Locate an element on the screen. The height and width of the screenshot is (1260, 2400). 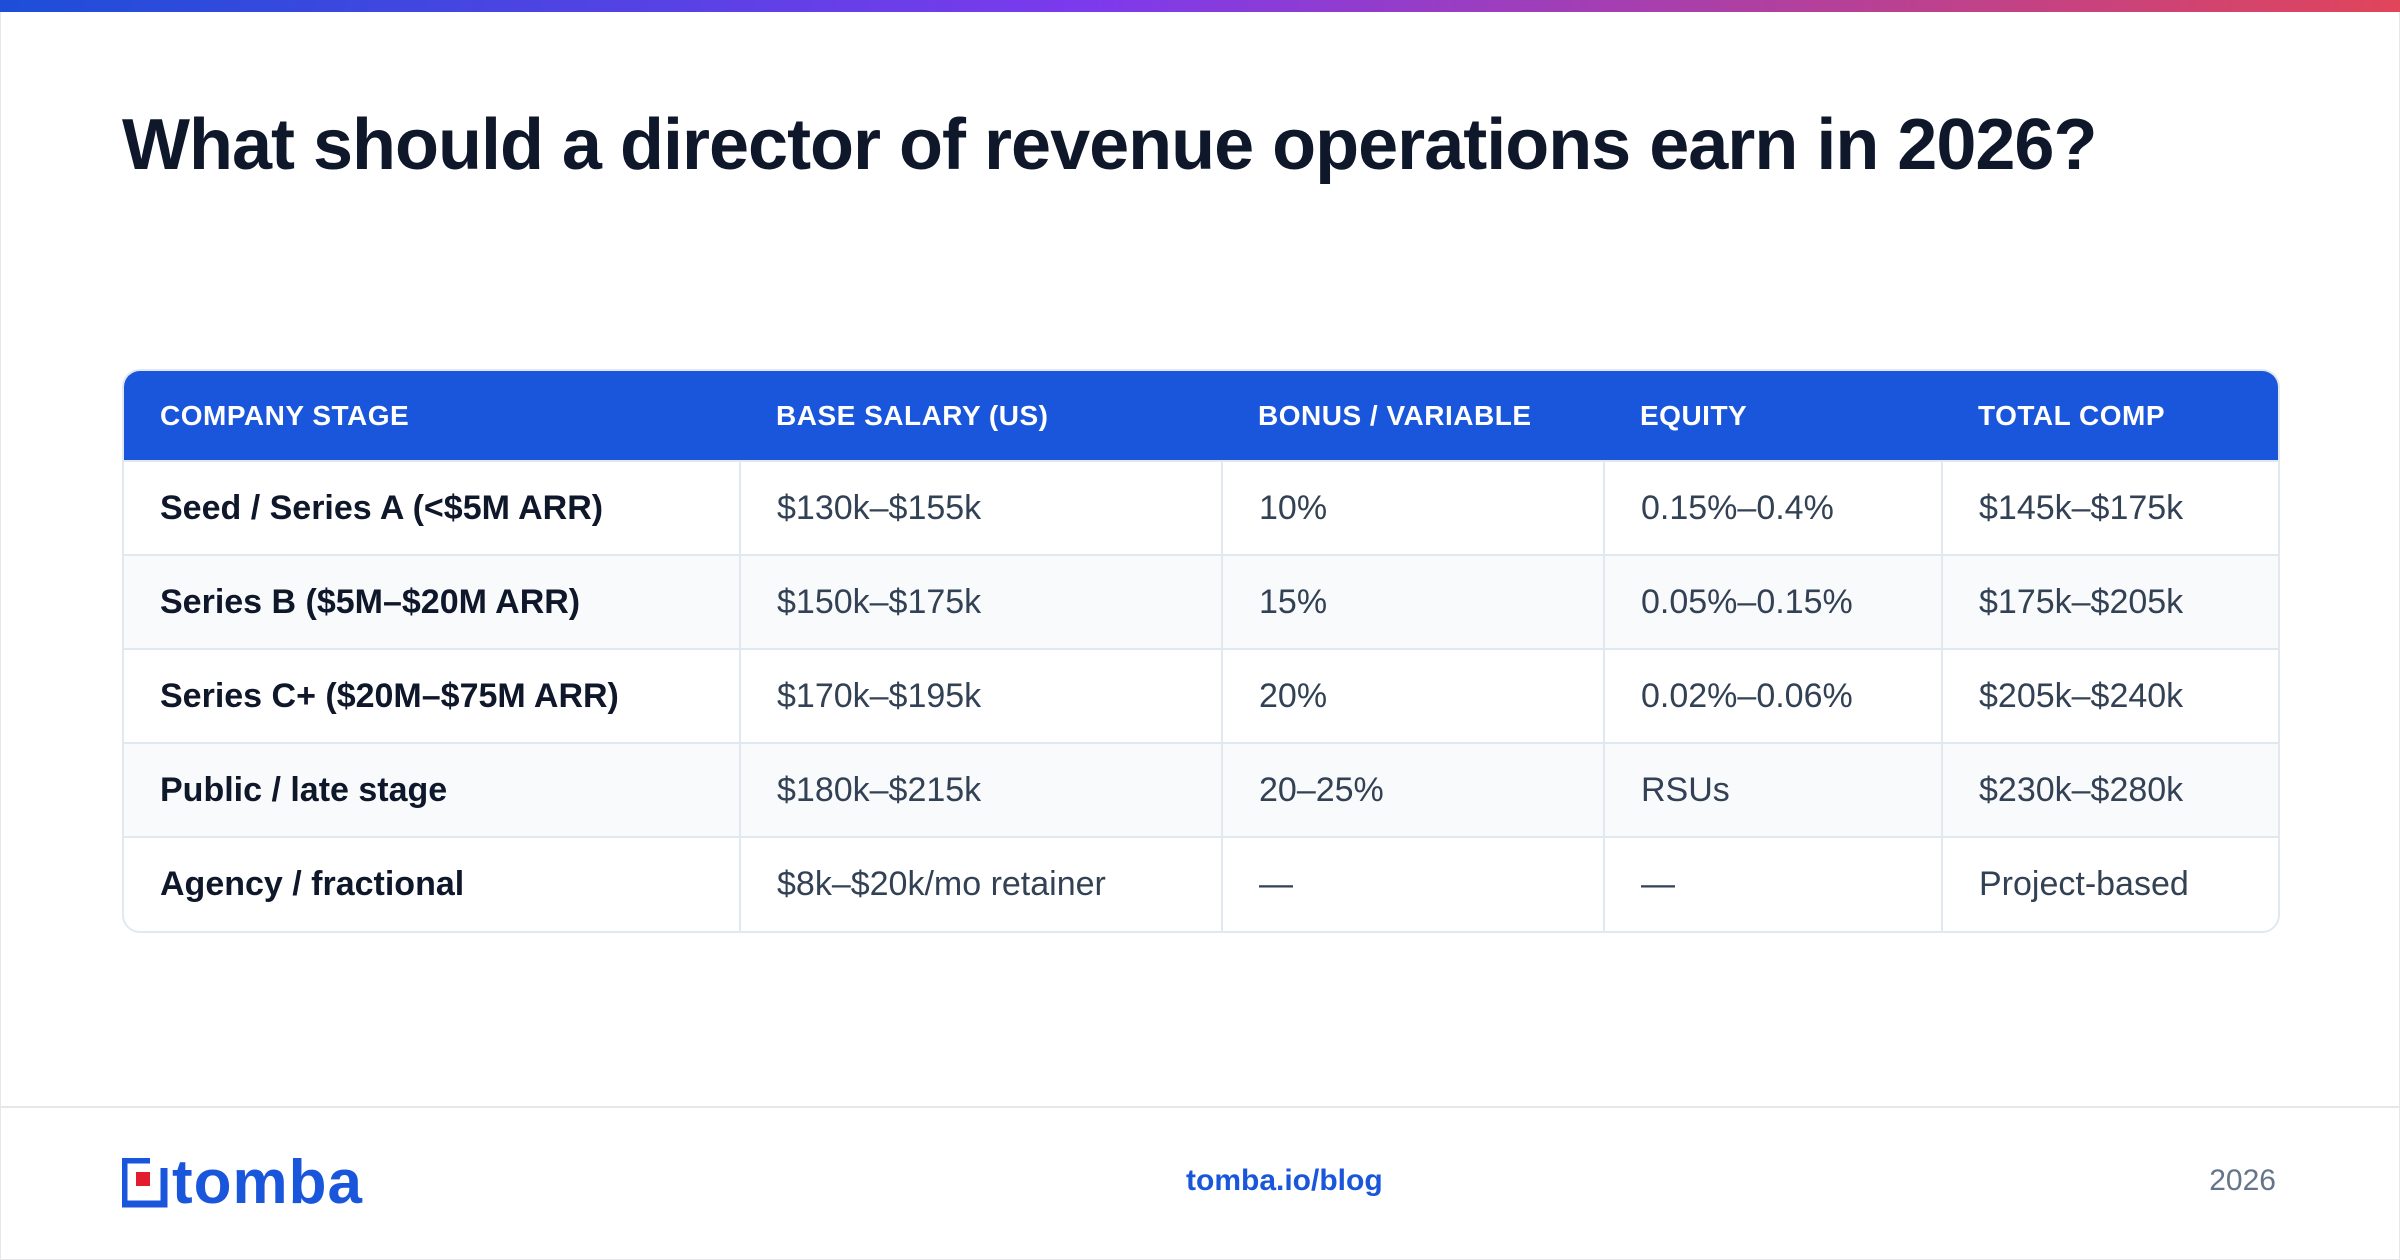
cell-base-salary: $130k–$155k is located at coordinates (980, 508).